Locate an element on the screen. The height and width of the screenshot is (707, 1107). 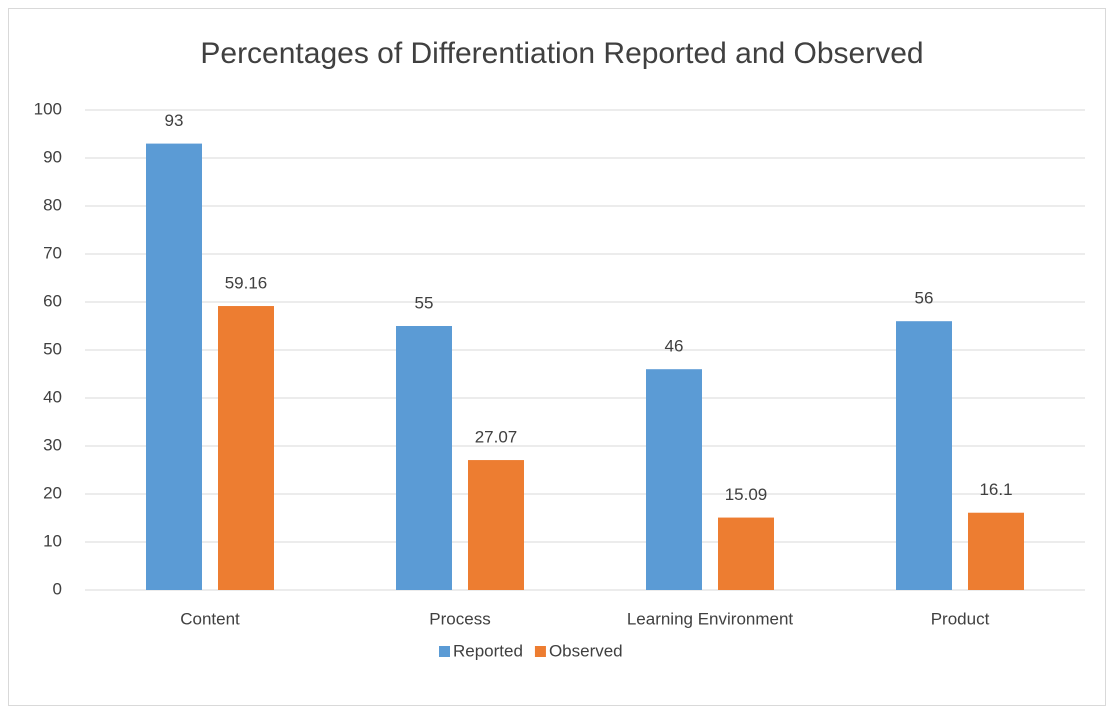
data-label: 16.1 is located at coordinates (995, 489).